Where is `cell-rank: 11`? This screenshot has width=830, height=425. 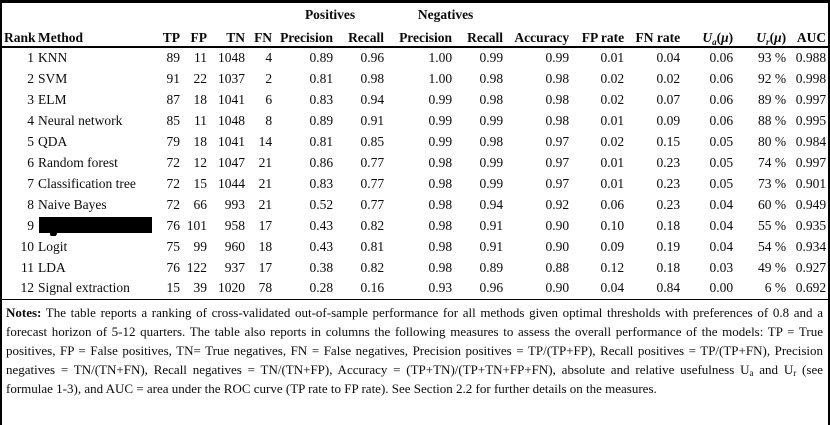 cell-rank: 11 is located at coordinates (27, 267).